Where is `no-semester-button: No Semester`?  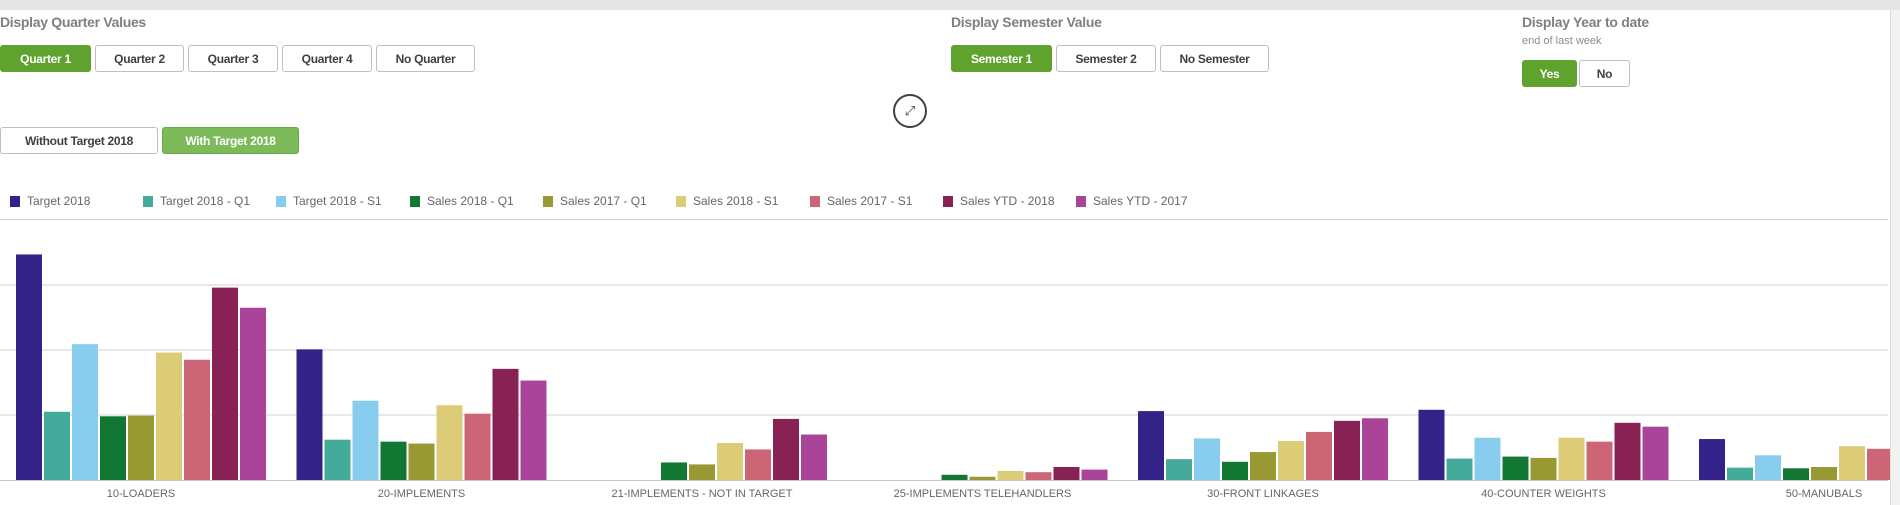 no-semester-button: No Semester is located at coordinates (1214, 58).